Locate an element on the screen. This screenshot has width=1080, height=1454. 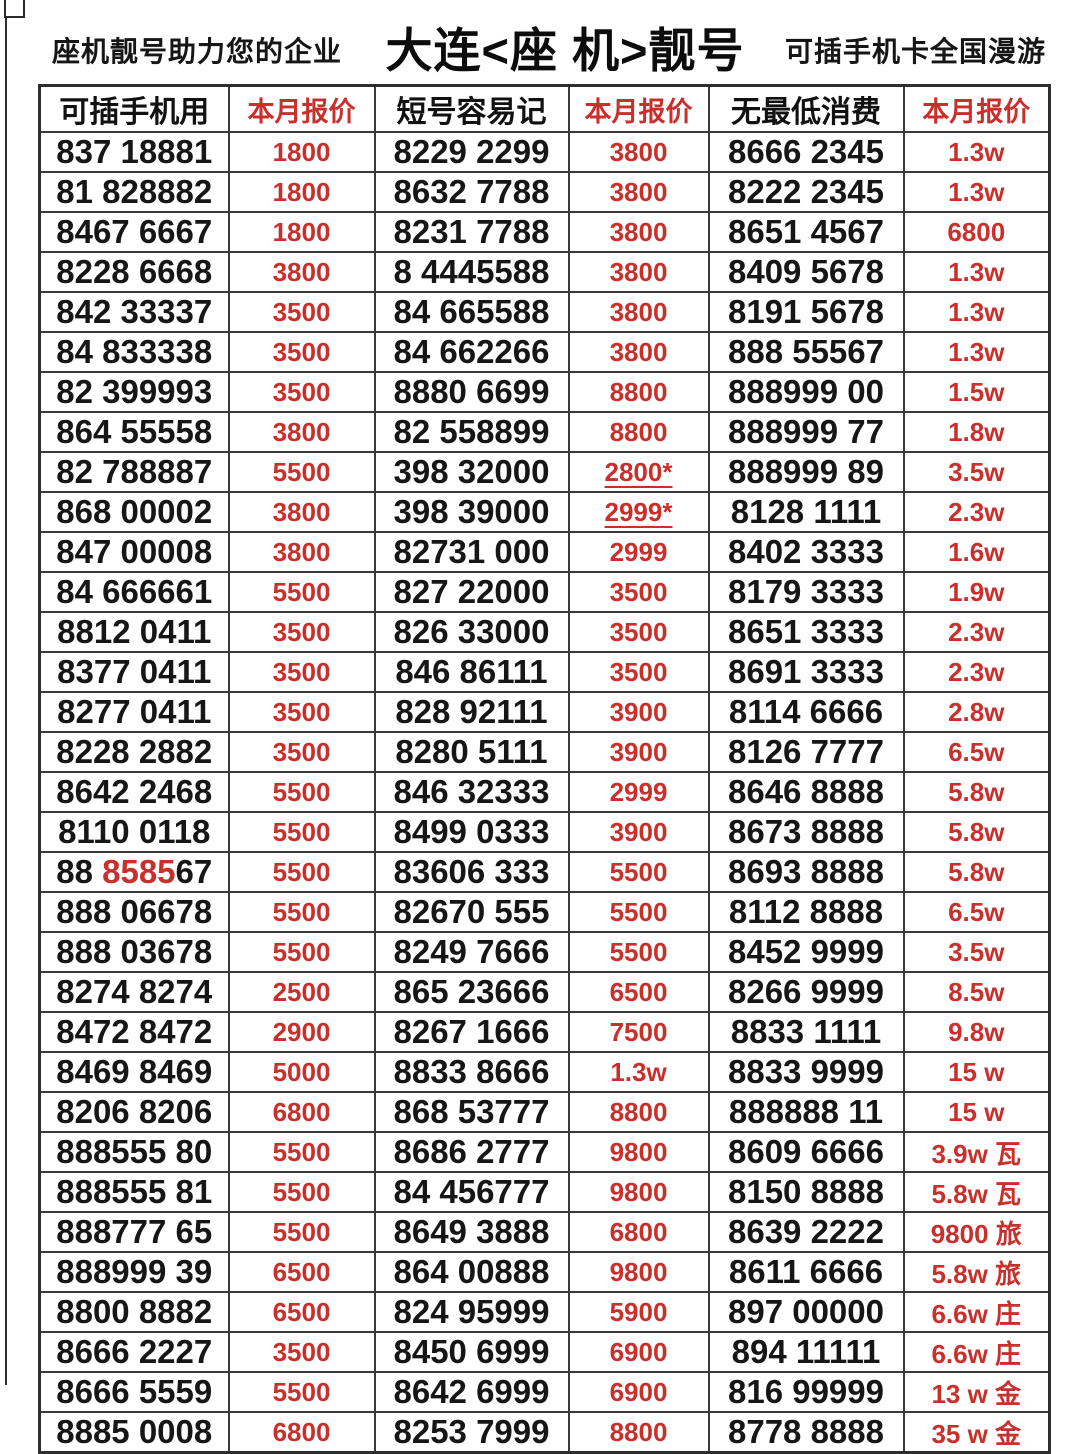
phone-number-cell: 82 399993 is located at coordinates (134, 392).